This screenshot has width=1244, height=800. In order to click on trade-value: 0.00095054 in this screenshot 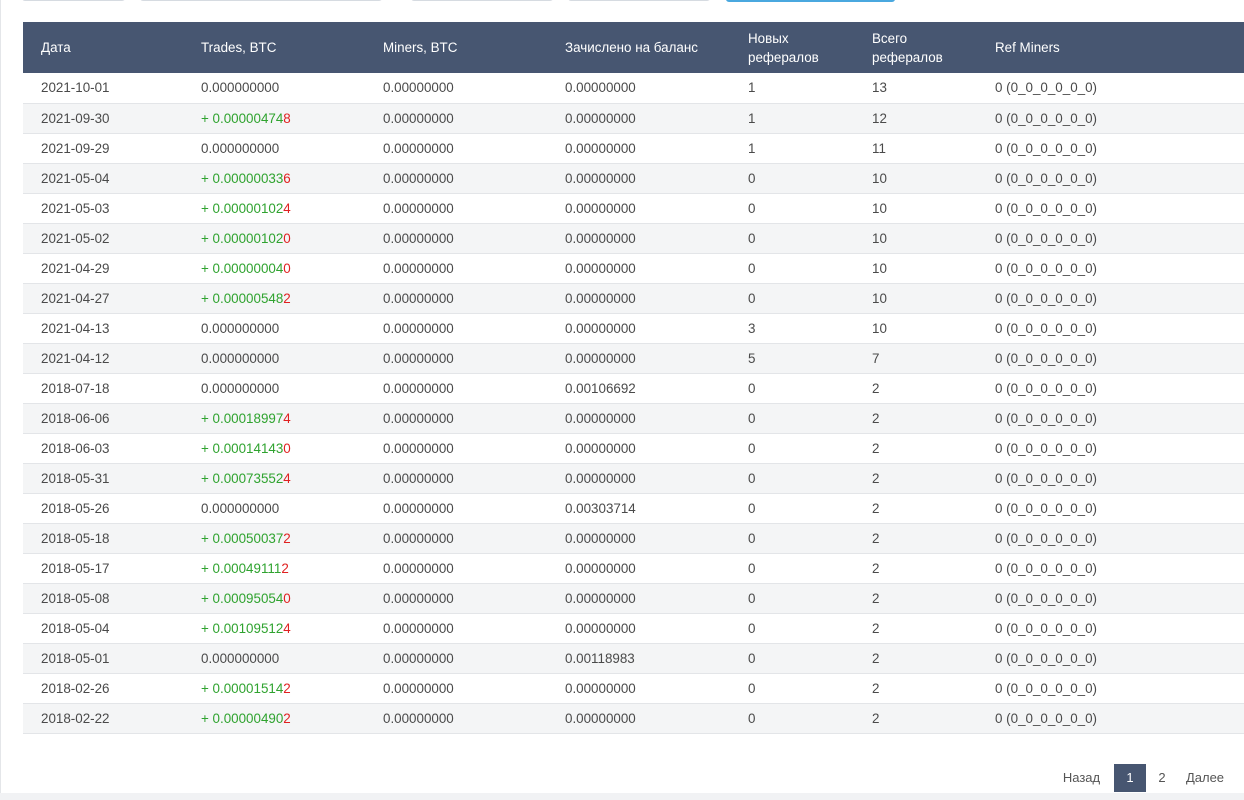, I will do `click(248, 598)`.